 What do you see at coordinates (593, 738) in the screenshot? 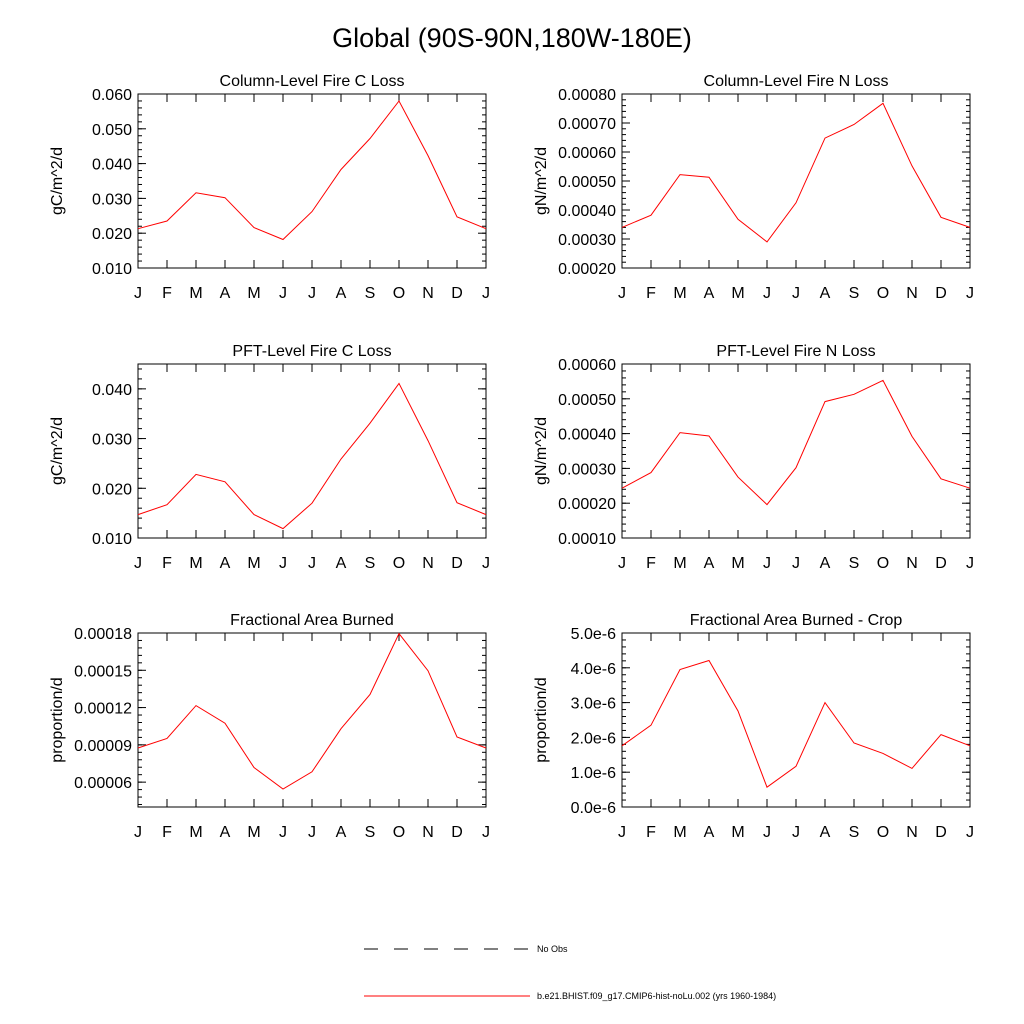
I see `y-tick-label: 2.0e-6` at bounding box center [593, 738].